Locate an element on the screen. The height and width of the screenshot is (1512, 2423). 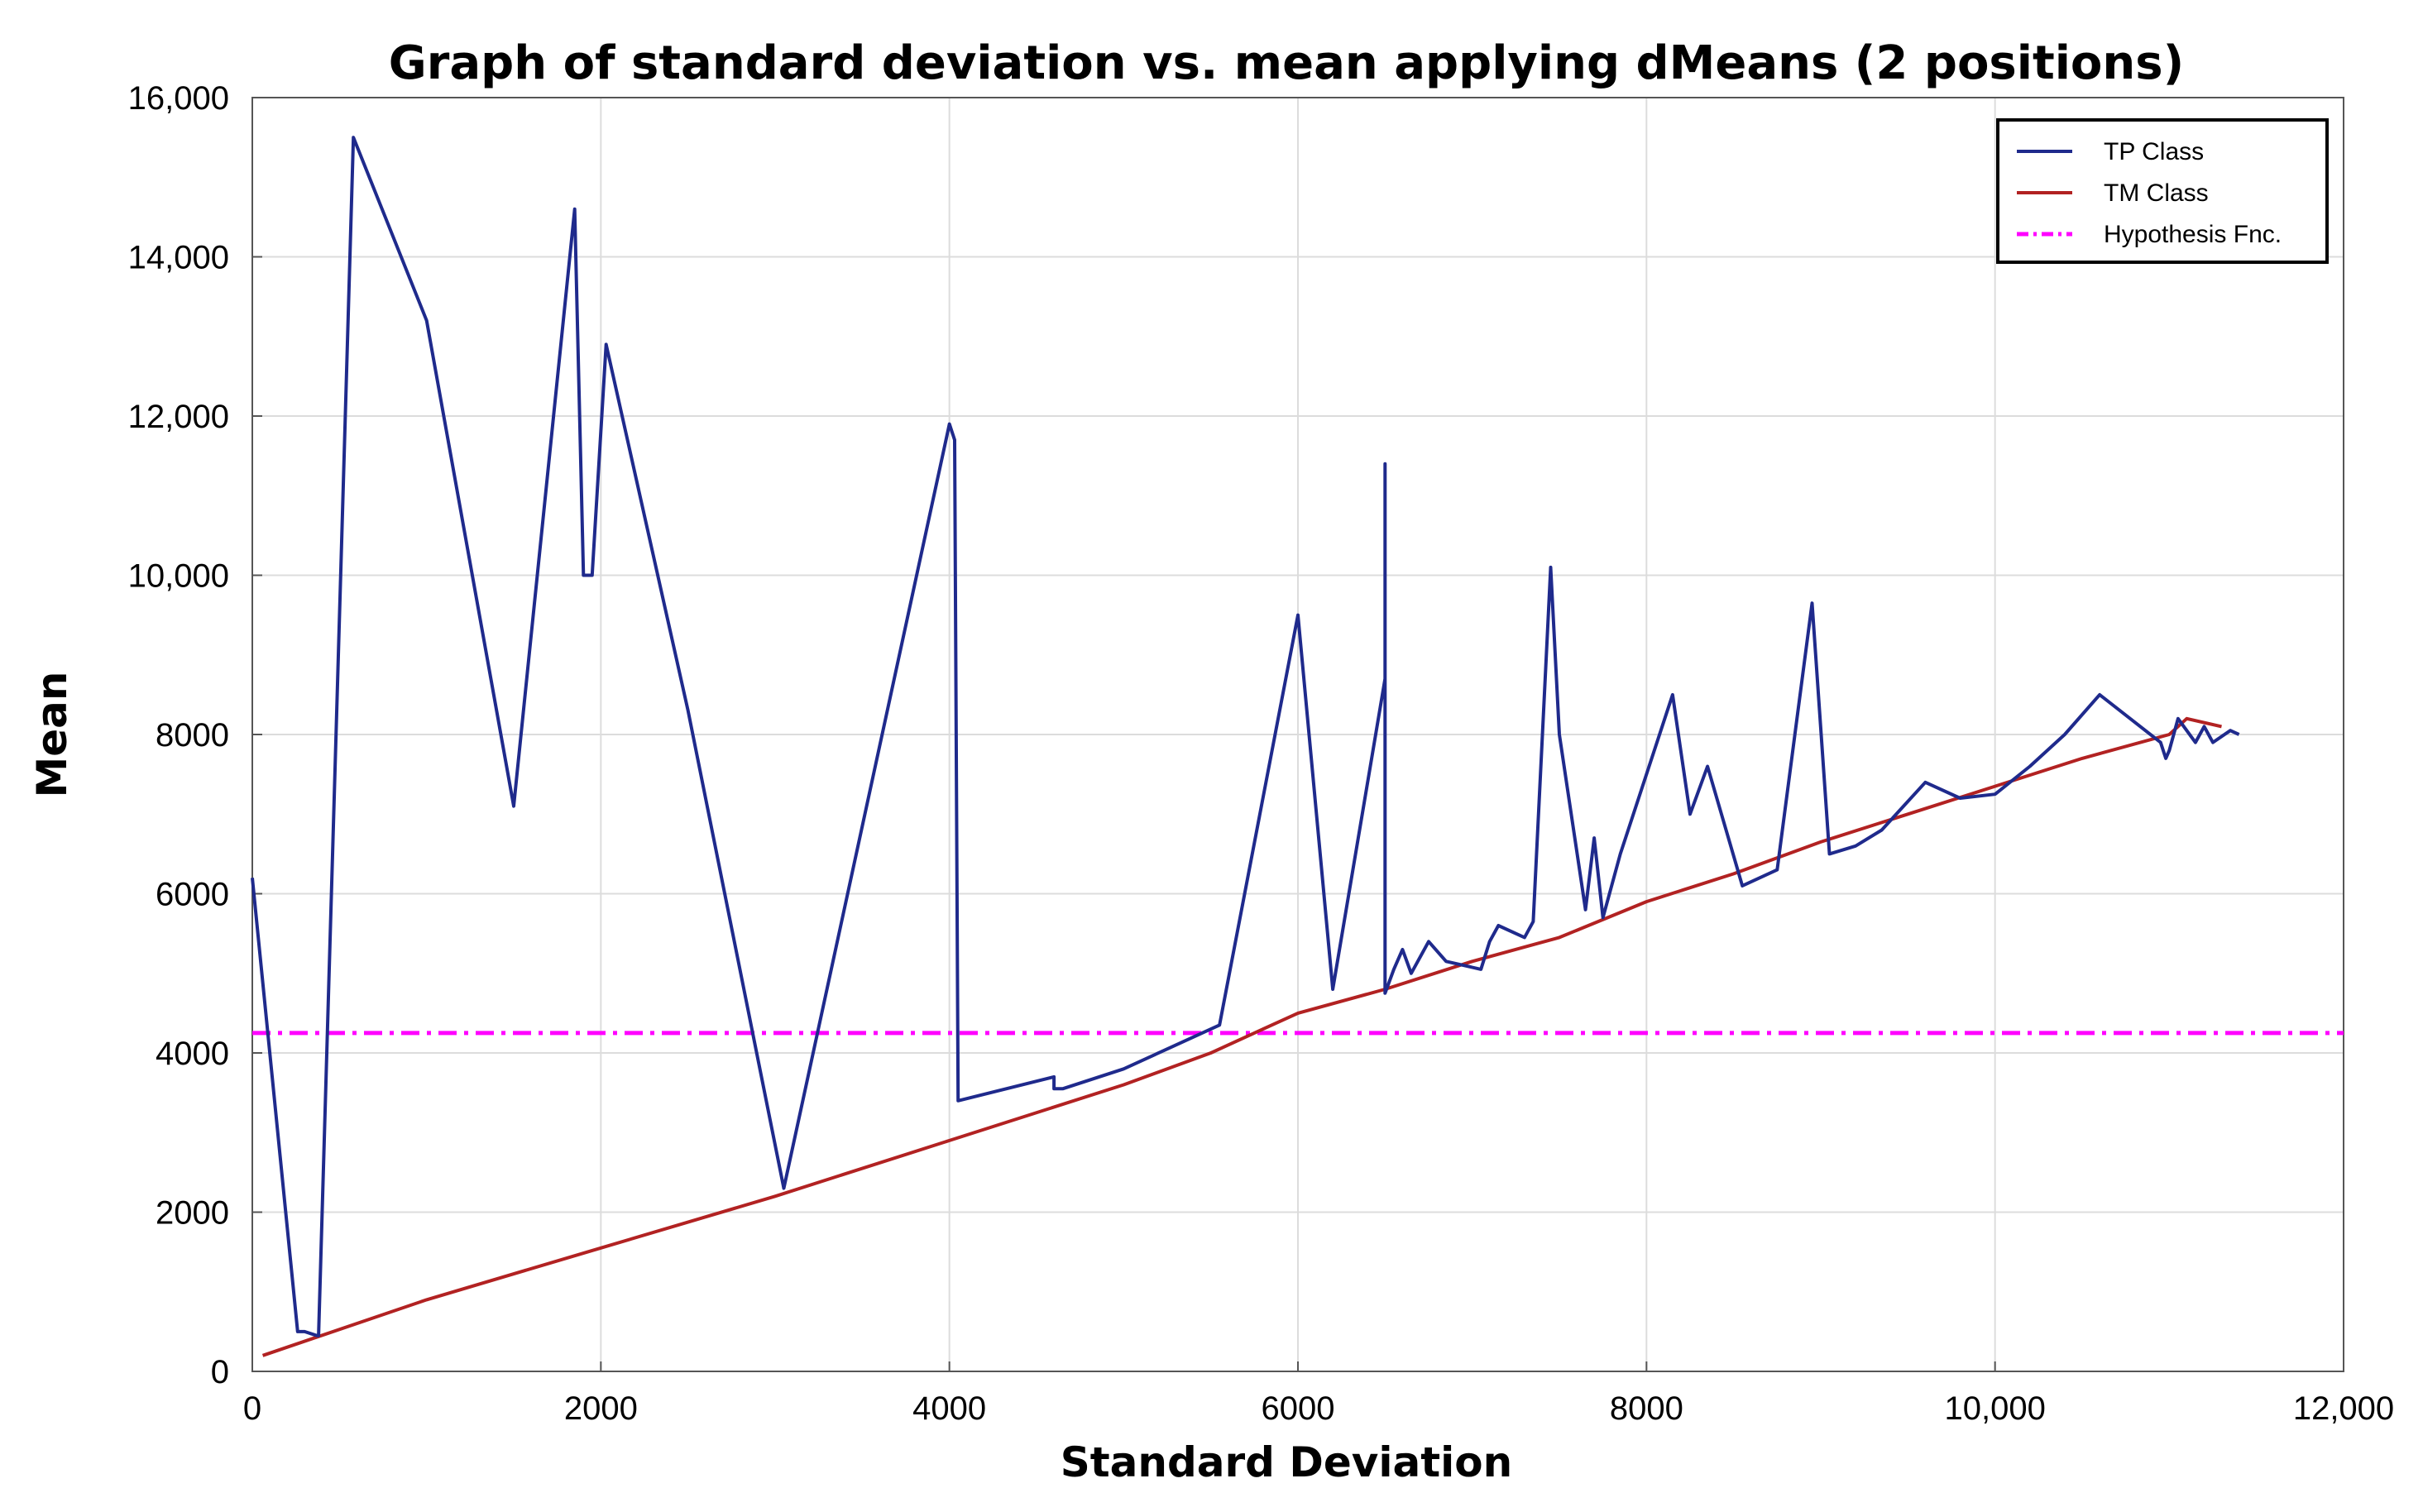
legend-label: TM Class is located at coordinates (2156, 193).